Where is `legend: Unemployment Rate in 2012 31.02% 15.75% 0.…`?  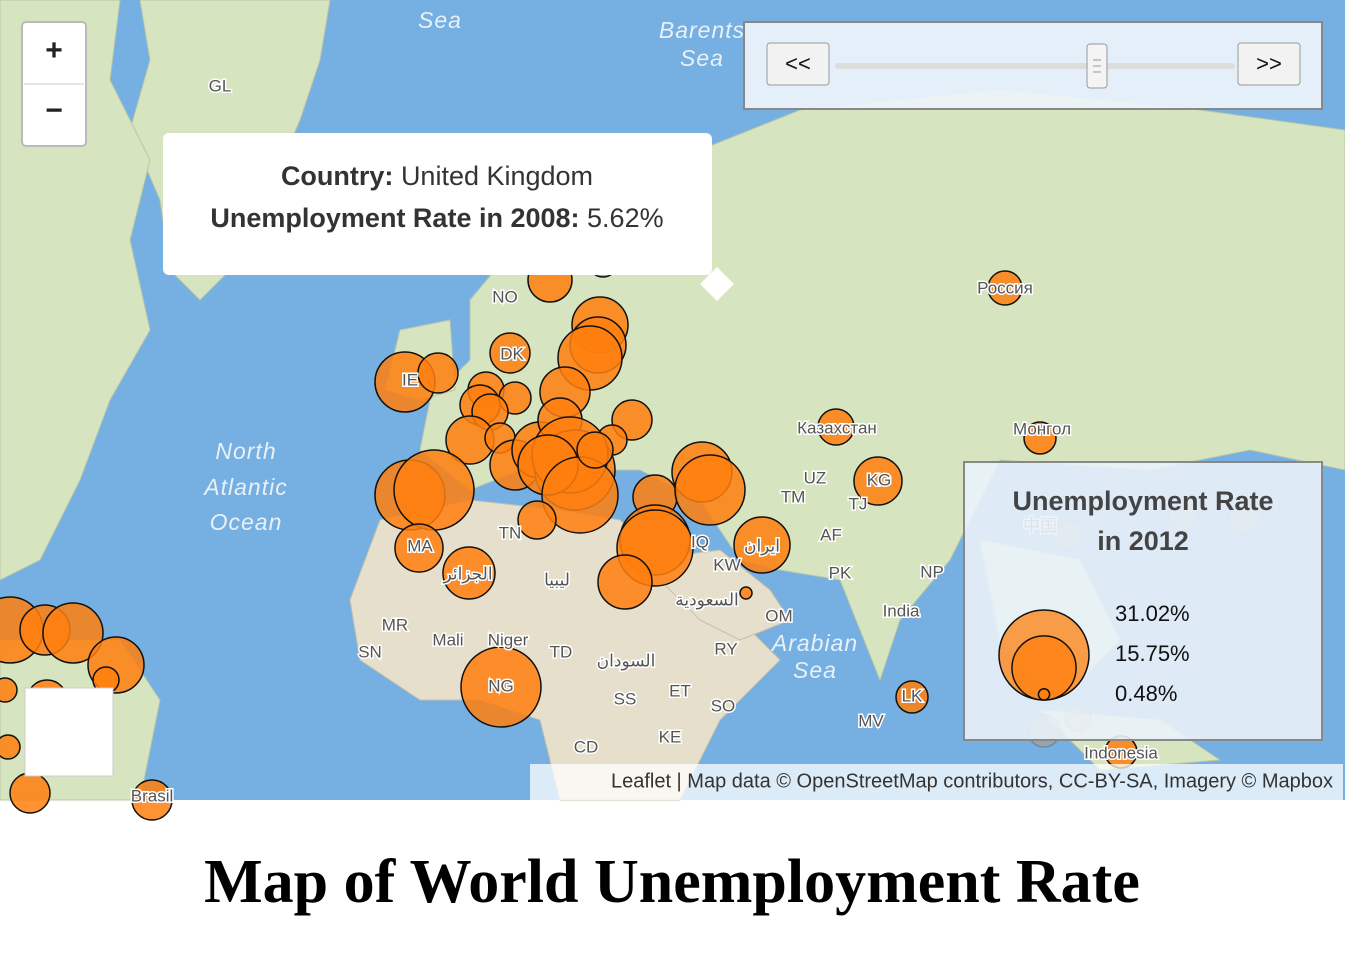 legend: Unemployment Rate in 2012 31.02% 15.75% 0.… is located at coordinates (1143, 601).